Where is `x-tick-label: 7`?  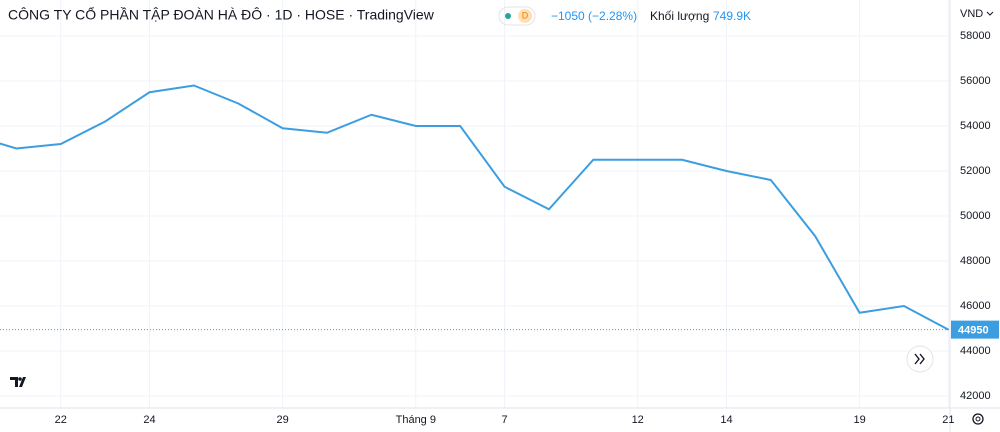
x-tick-label: 7 is located at coordinates (504, 420).